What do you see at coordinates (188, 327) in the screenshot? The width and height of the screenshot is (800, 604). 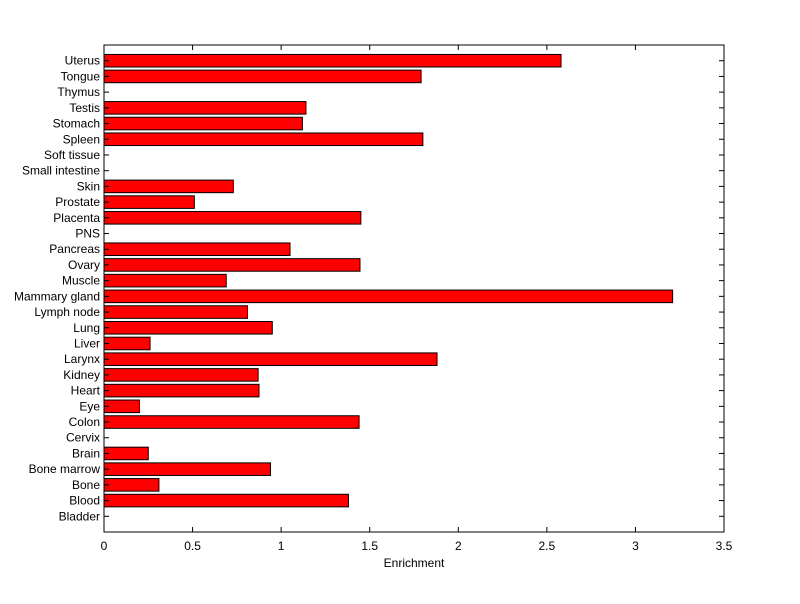 I see `bar-lung` at bounding box center [188, 327].